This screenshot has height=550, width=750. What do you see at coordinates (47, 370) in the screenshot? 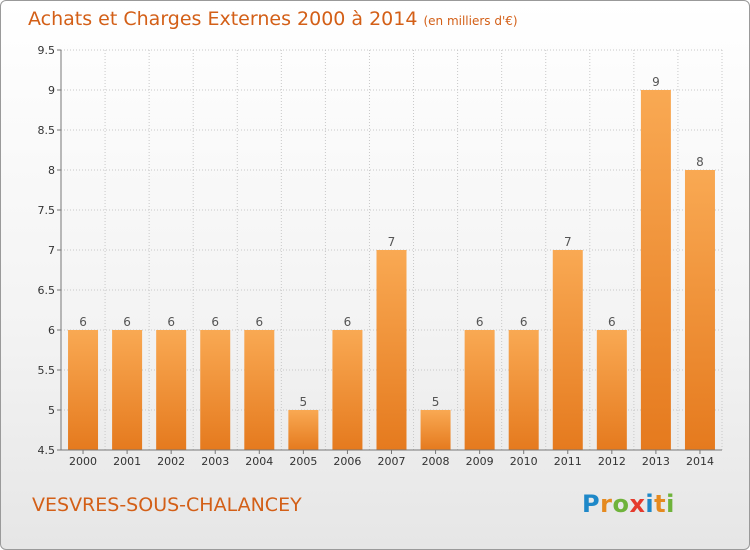
I see `y-tick-label: 5.5` at bounding box center [47, 370].